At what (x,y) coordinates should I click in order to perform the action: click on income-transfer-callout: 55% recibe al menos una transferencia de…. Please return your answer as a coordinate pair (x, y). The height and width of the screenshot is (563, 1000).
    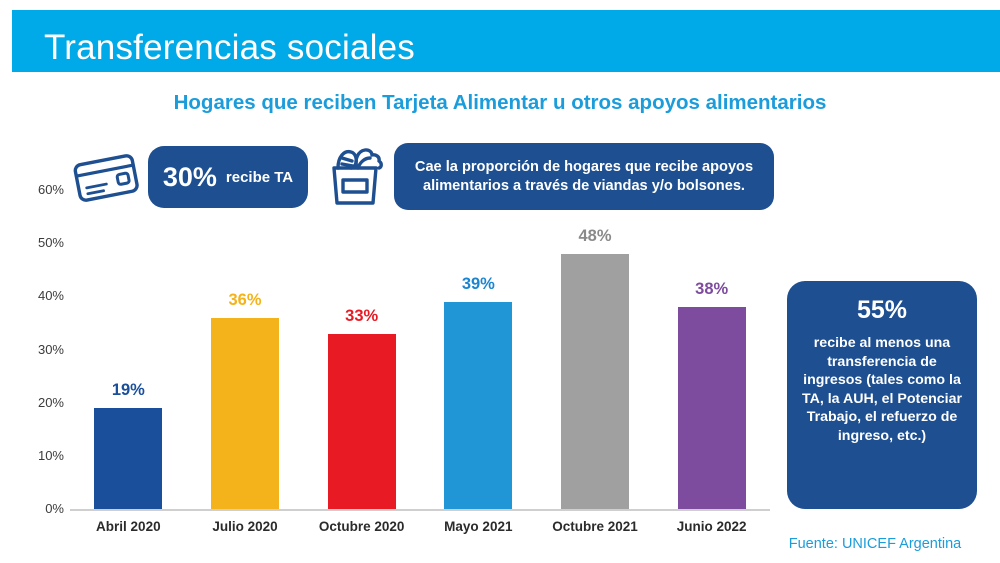
    Looking at the image, I should click on (882, 395).